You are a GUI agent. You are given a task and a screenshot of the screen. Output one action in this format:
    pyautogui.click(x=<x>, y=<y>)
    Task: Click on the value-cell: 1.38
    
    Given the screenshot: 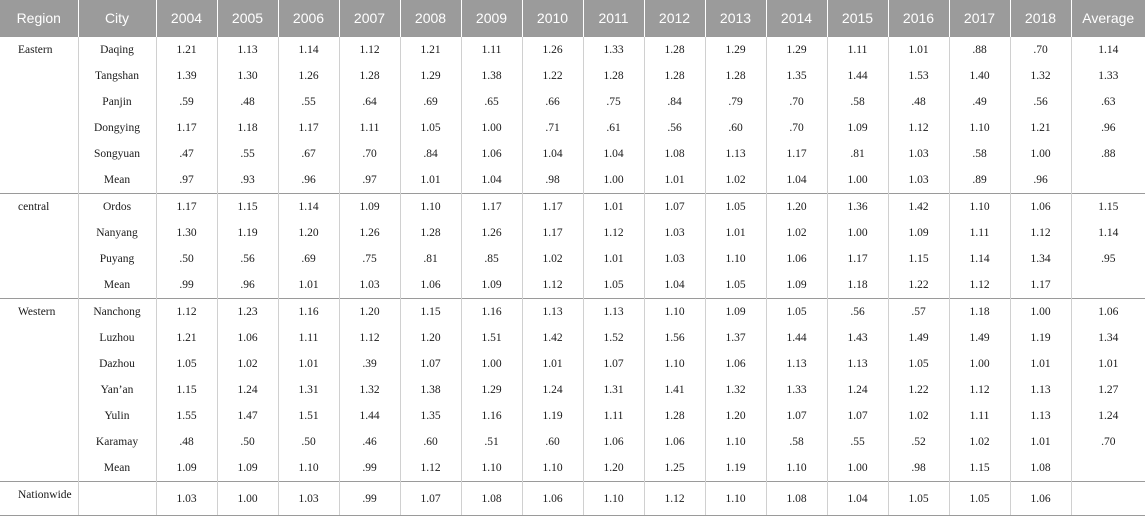 What is the action you would take?
    pyautogui.click(x=491, y=76)
    